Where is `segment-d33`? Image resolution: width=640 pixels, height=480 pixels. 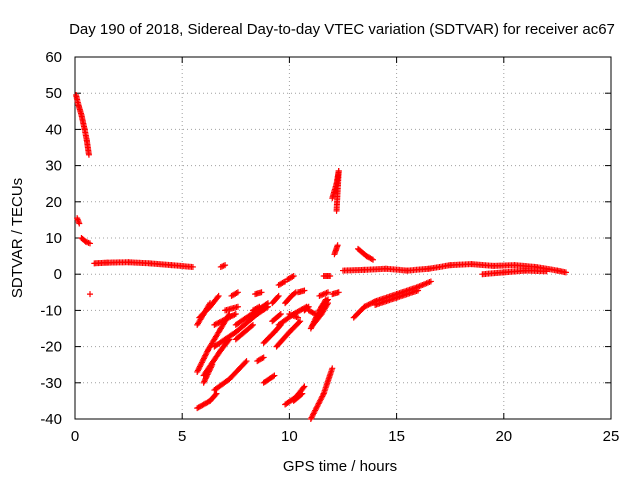 segment-d33 is located at coordinates (306, 308).